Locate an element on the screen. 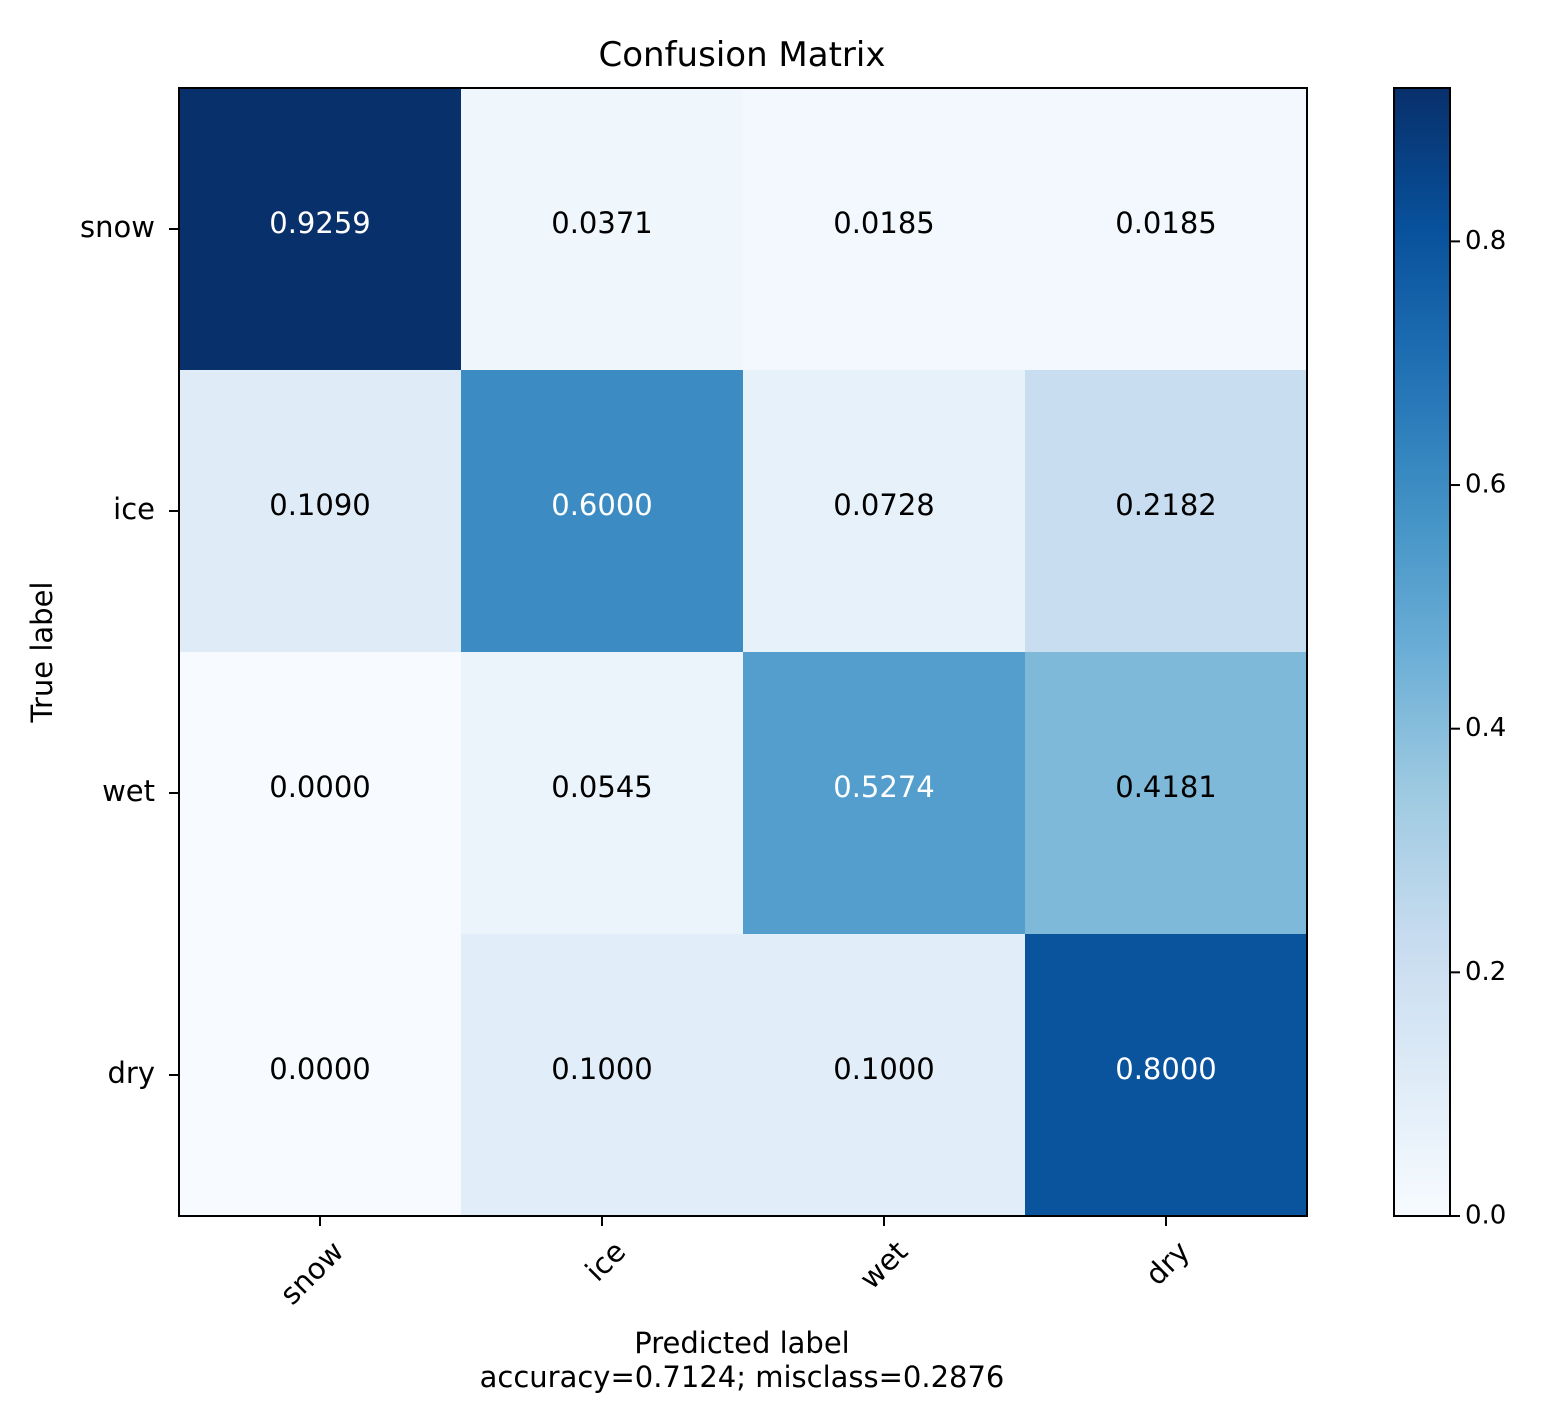 Image resolution: width=1545 pixels, height=1414 pixels. cell-value-wet-dry: 0.4181 is located at coordinates (1165, 787).